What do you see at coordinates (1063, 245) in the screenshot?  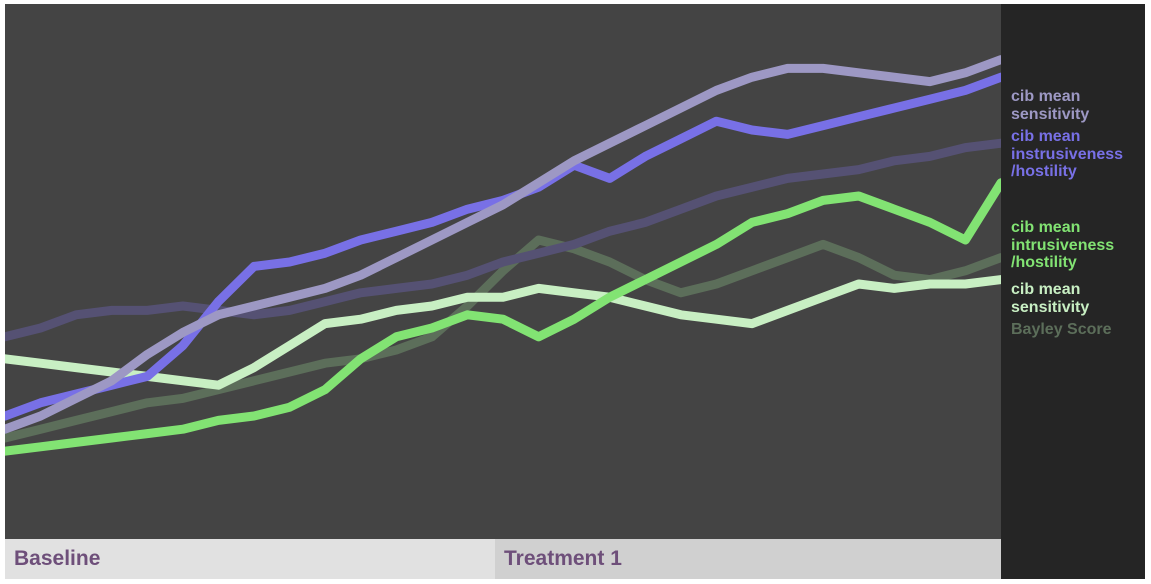 I see `legend-label-cib-mean-intrusiveness-hostility: cib mean intrusiveness /hostility` at bounding box center [1063, 245].